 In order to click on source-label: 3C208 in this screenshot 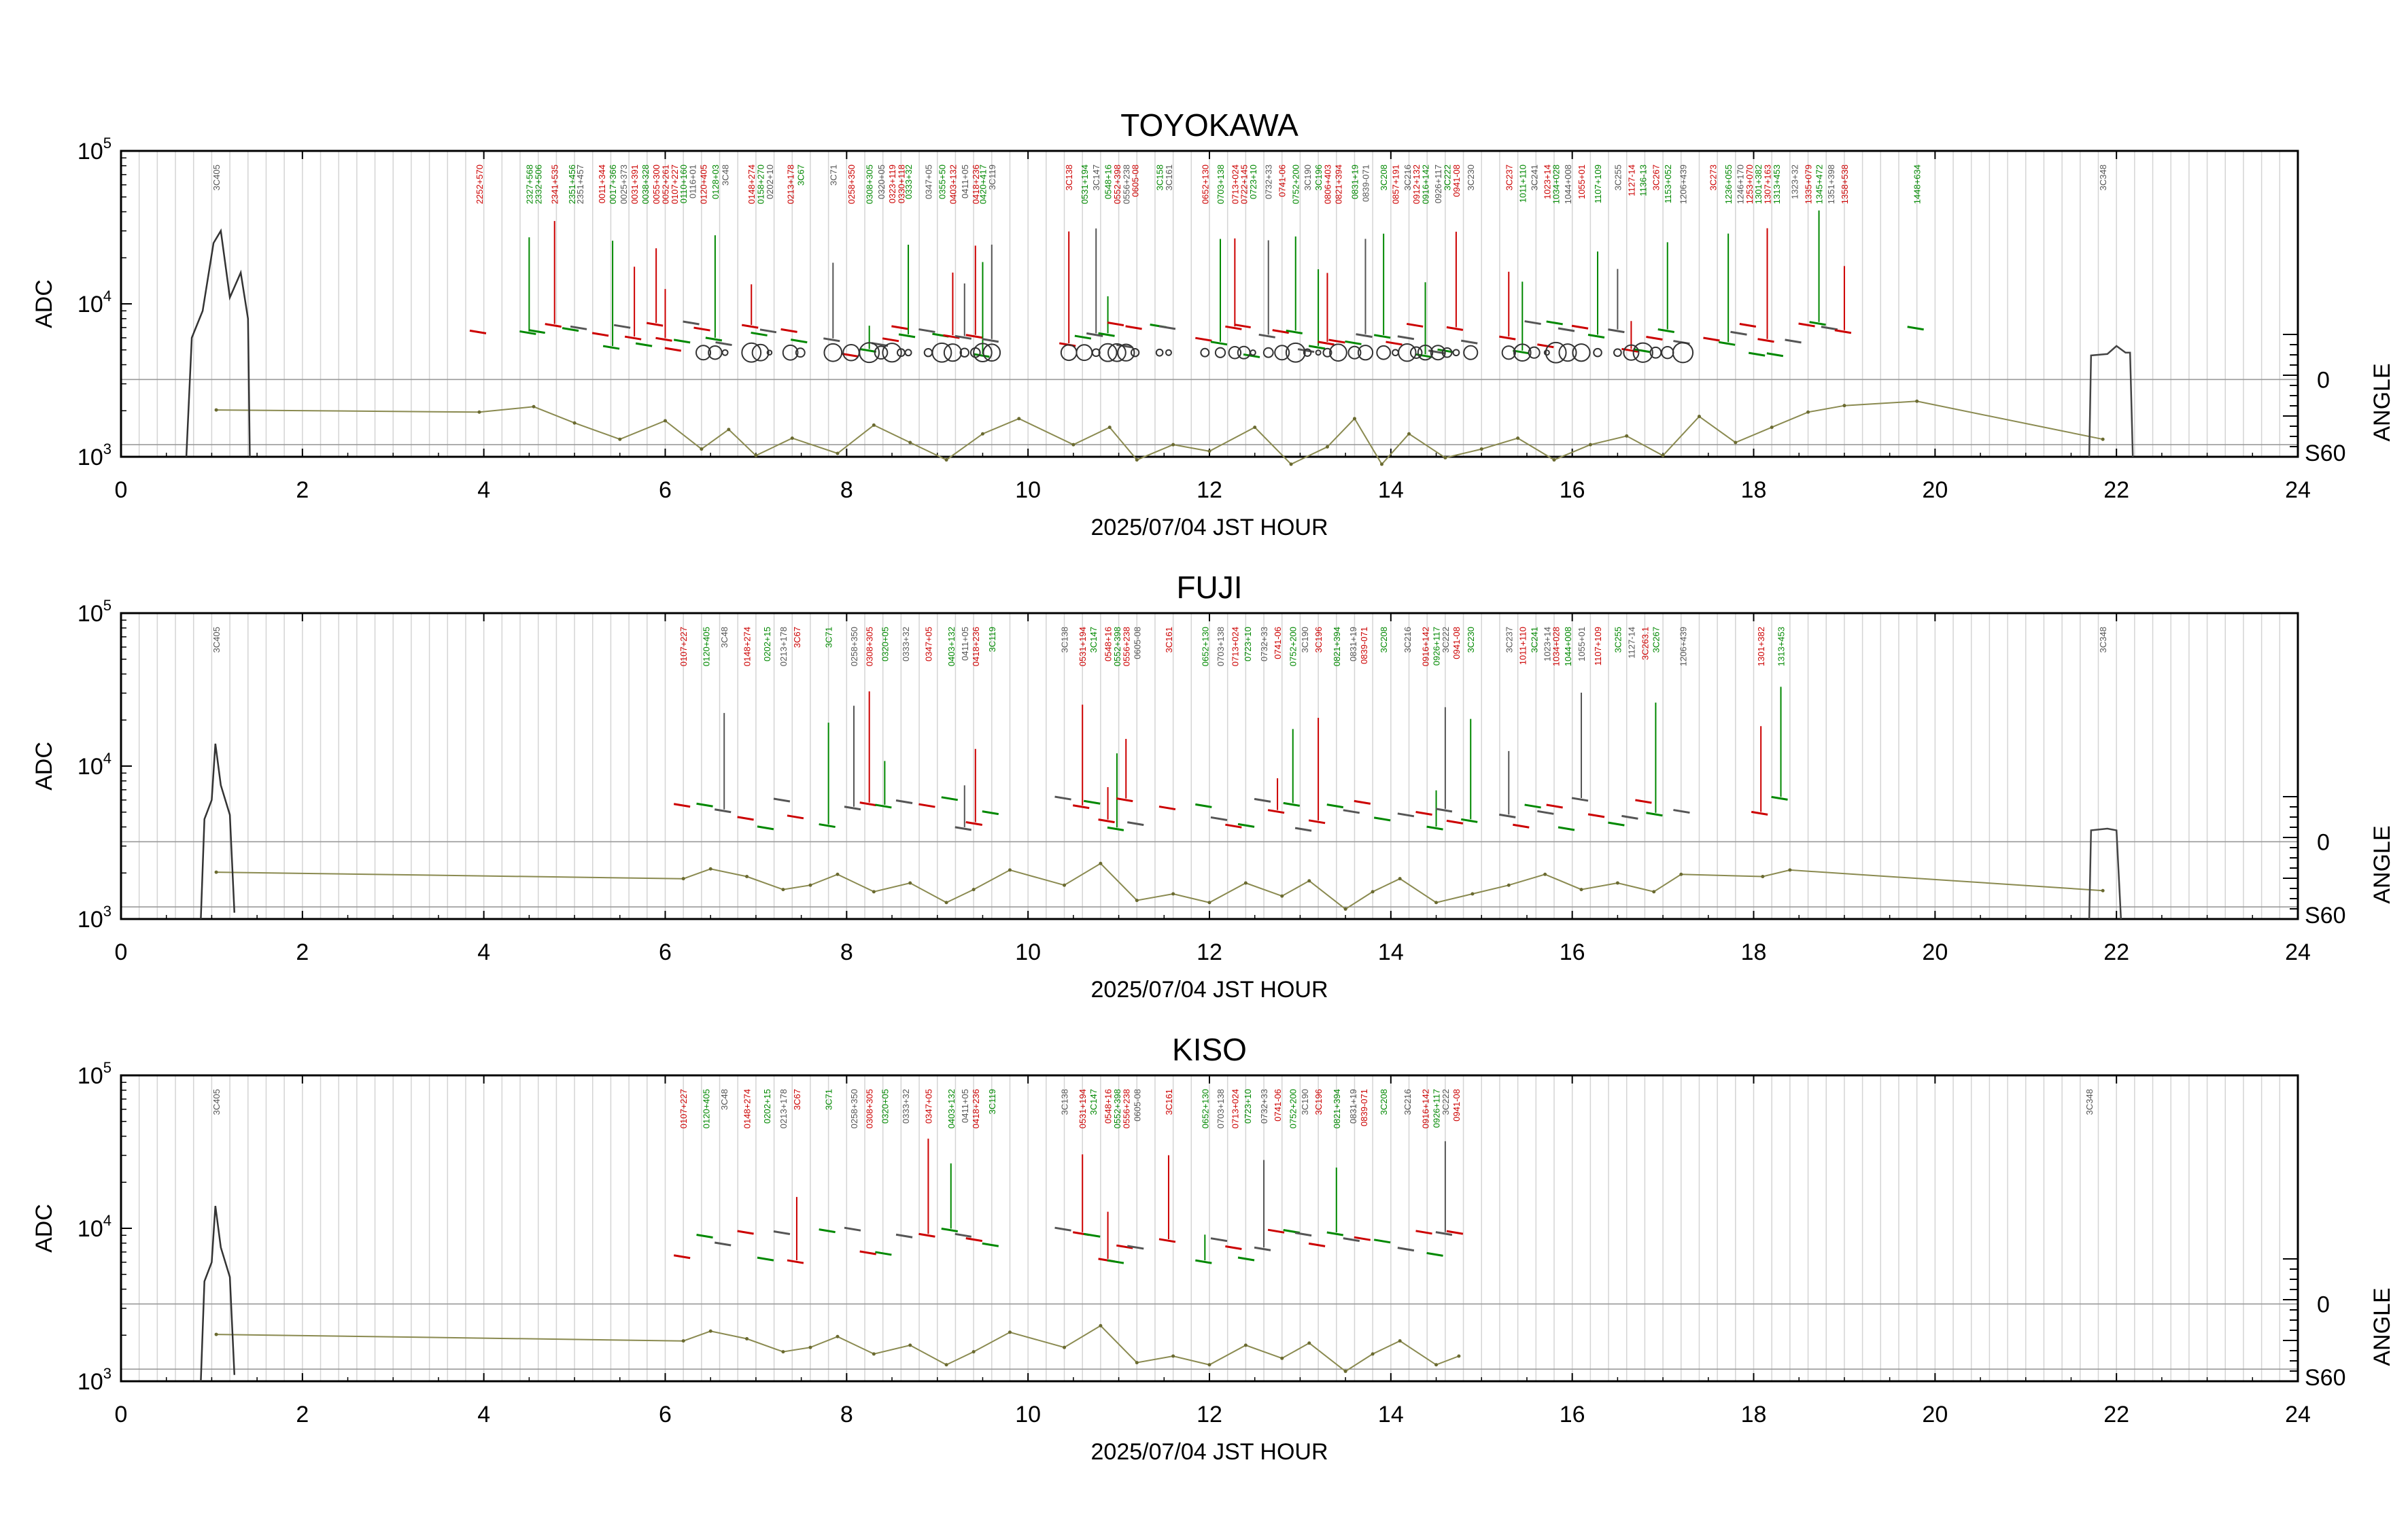, I will do `click(1384, 177)`.